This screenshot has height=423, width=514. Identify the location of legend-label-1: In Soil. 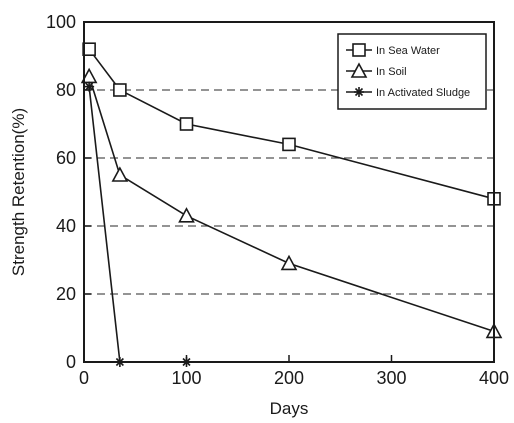
(391, 72).